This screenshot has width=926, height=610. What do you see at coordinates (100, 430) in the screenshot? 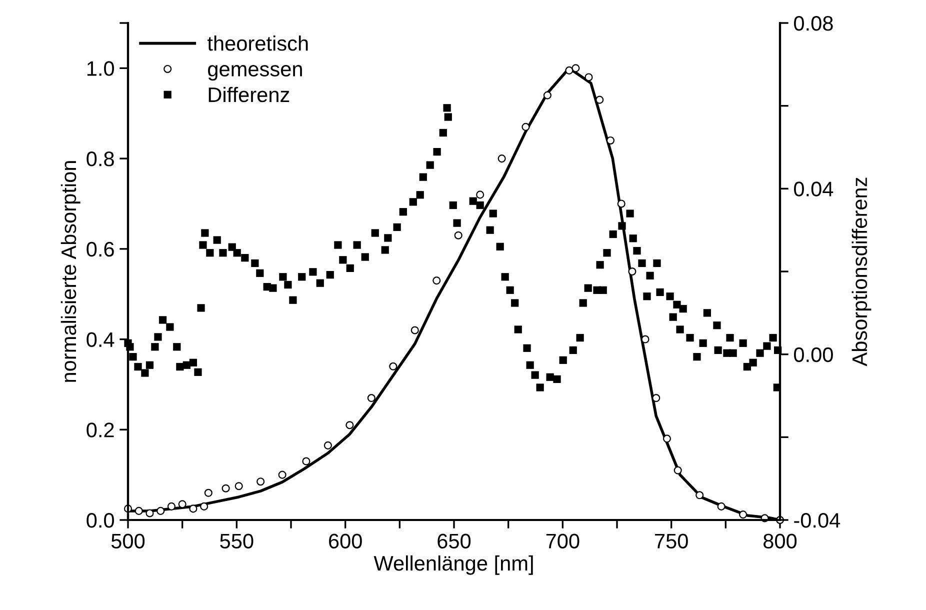
I see `y-tick-label: 0.2` at bounding box center [100, 430].